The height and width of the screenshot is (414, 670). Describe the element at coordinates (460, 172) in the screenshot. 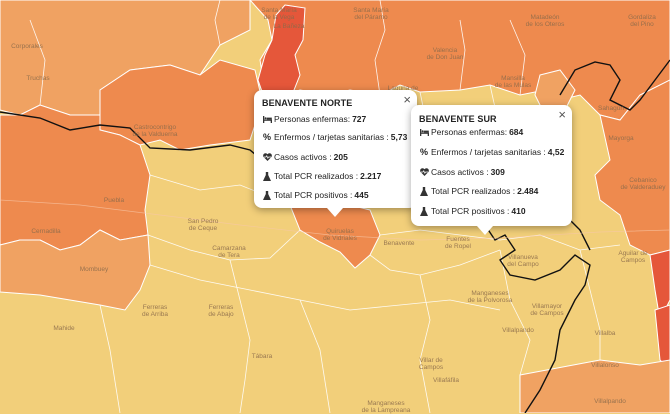

I see `stat-label: Casos activos :` at that location.